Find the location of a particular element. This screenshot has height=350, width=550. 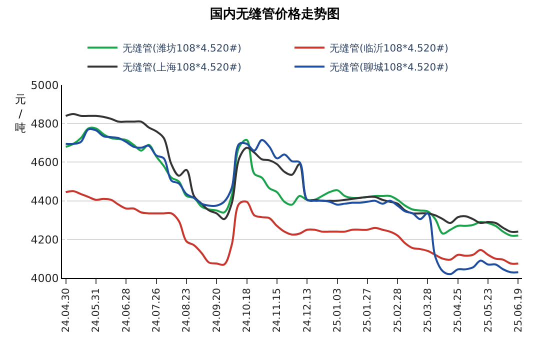

x-tick-label: 24.12.13 is located at coordinates (308, 310).